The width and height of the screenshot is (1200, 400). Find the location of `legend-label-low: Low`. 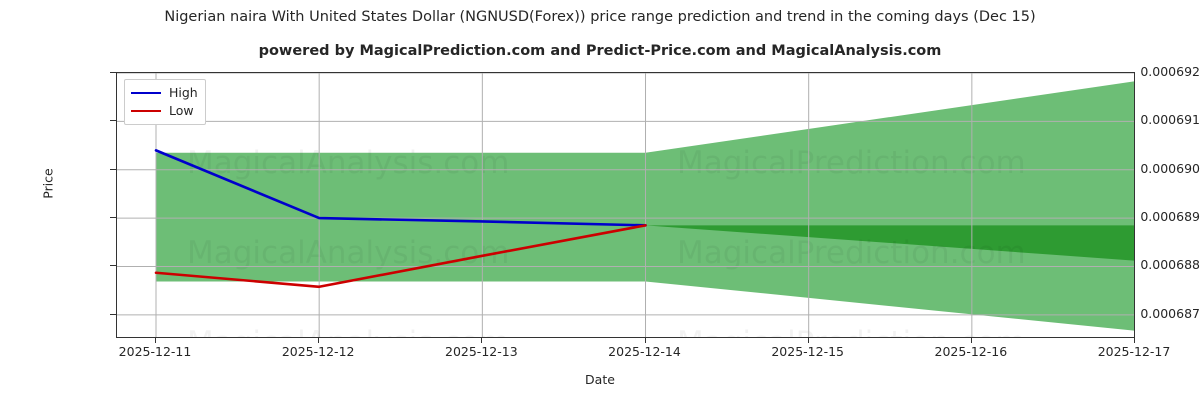

legend-label-low: Low is located at coordinates (181, 110).